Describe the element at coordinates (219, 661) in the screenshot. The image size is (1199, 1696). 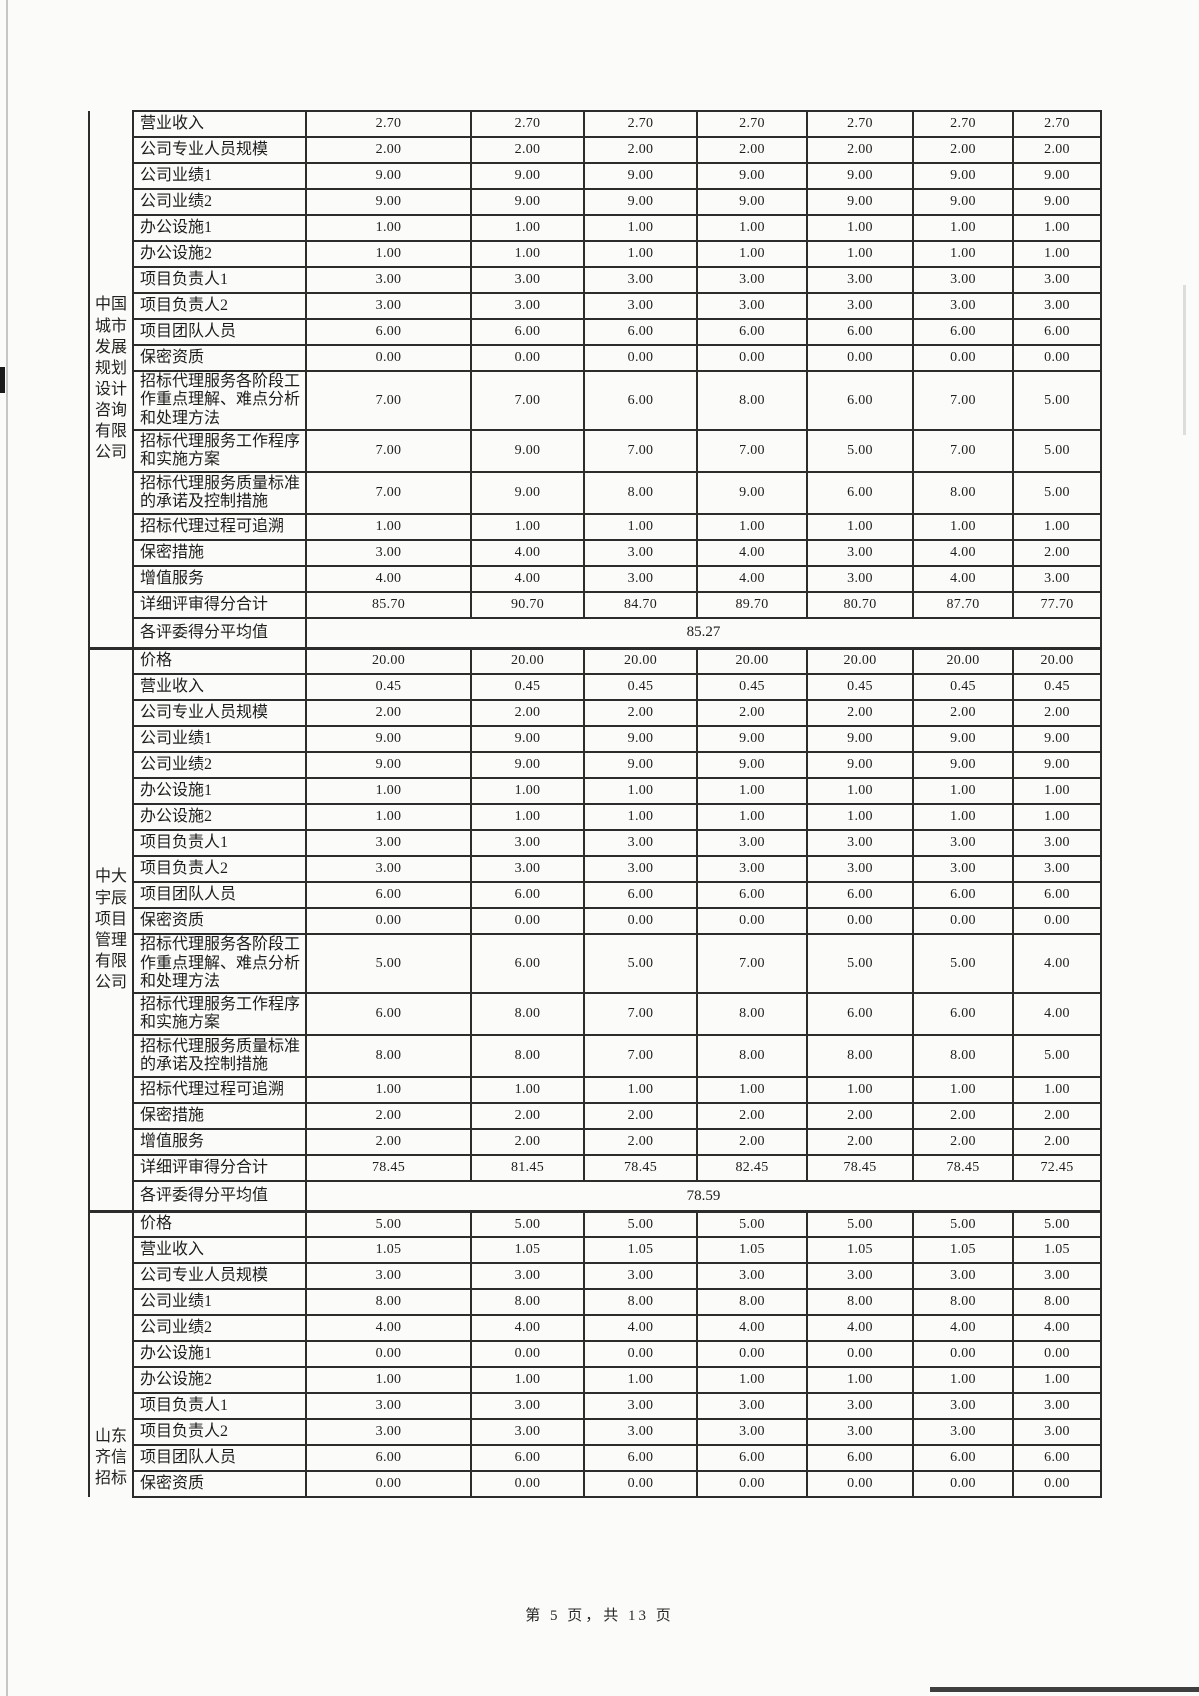
I see `criteria-label-cell: 价格` at that location.